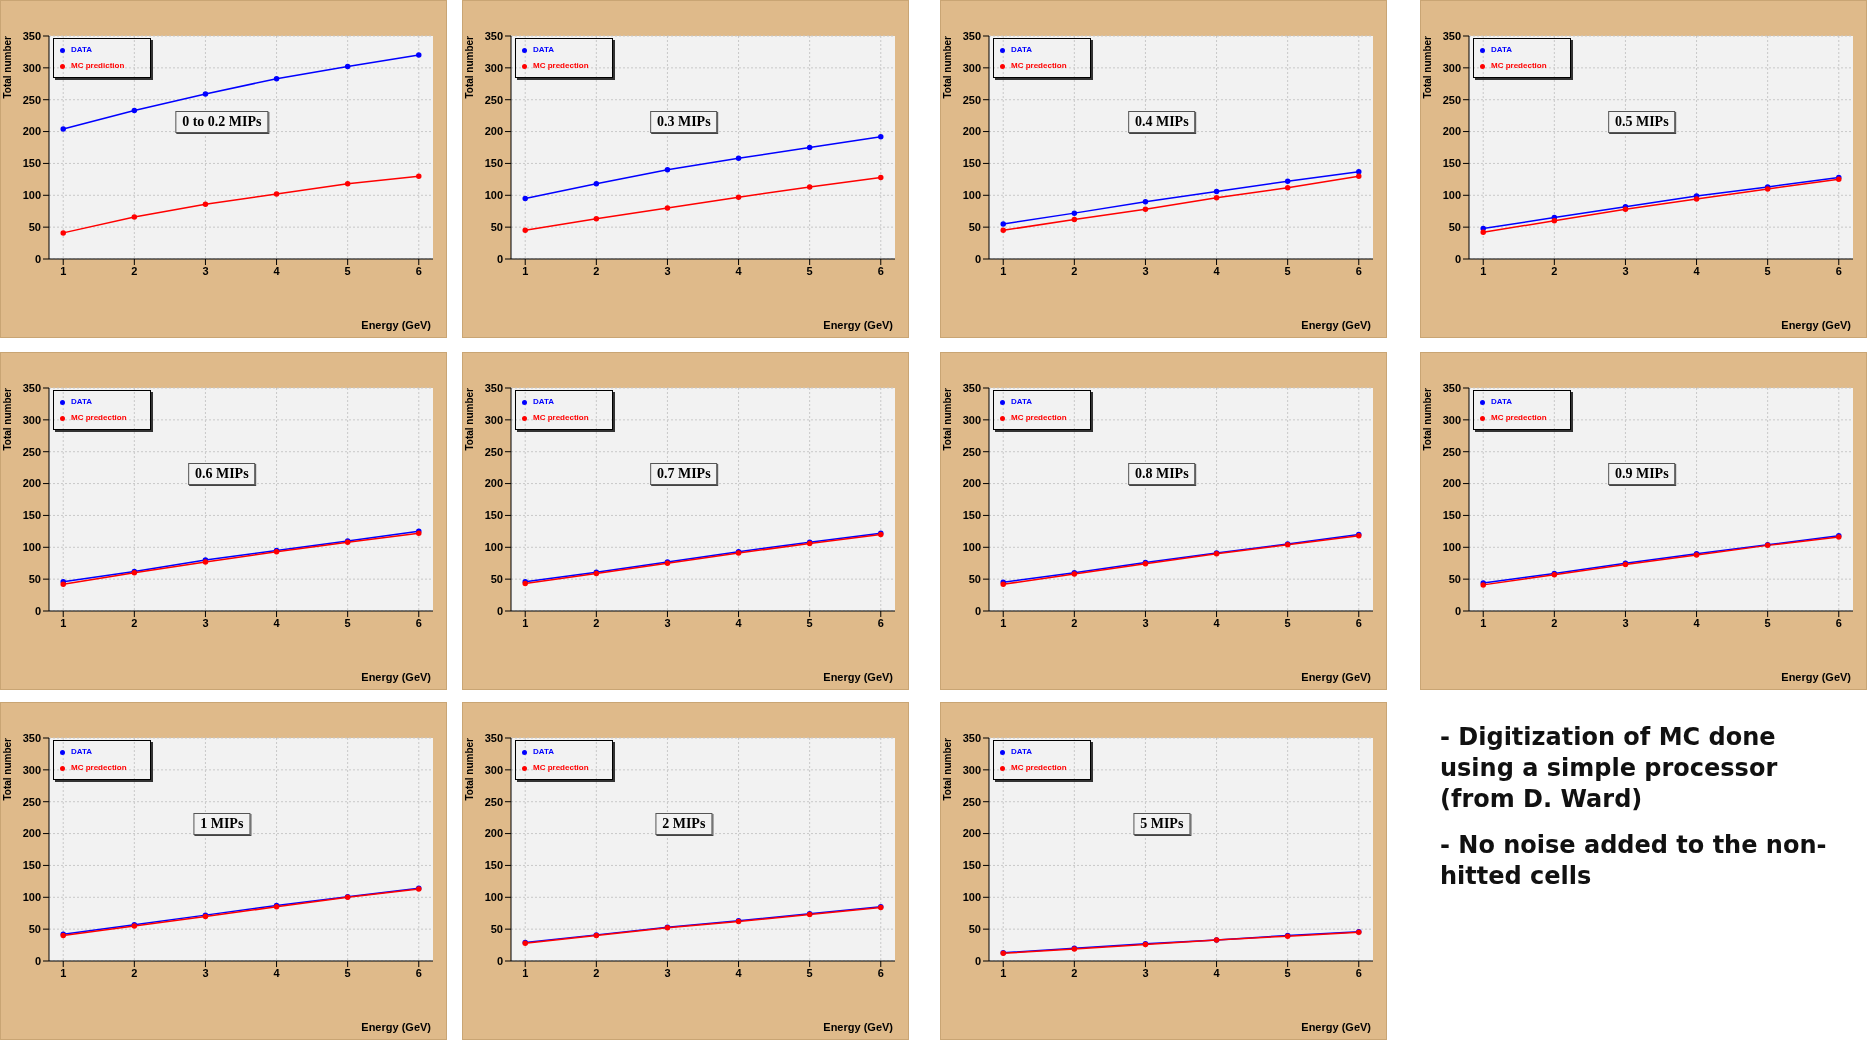 The height and width of the screenshot is (1046, 1874). I want to click on text: 0.9 MIPs, so click(1641, 474).